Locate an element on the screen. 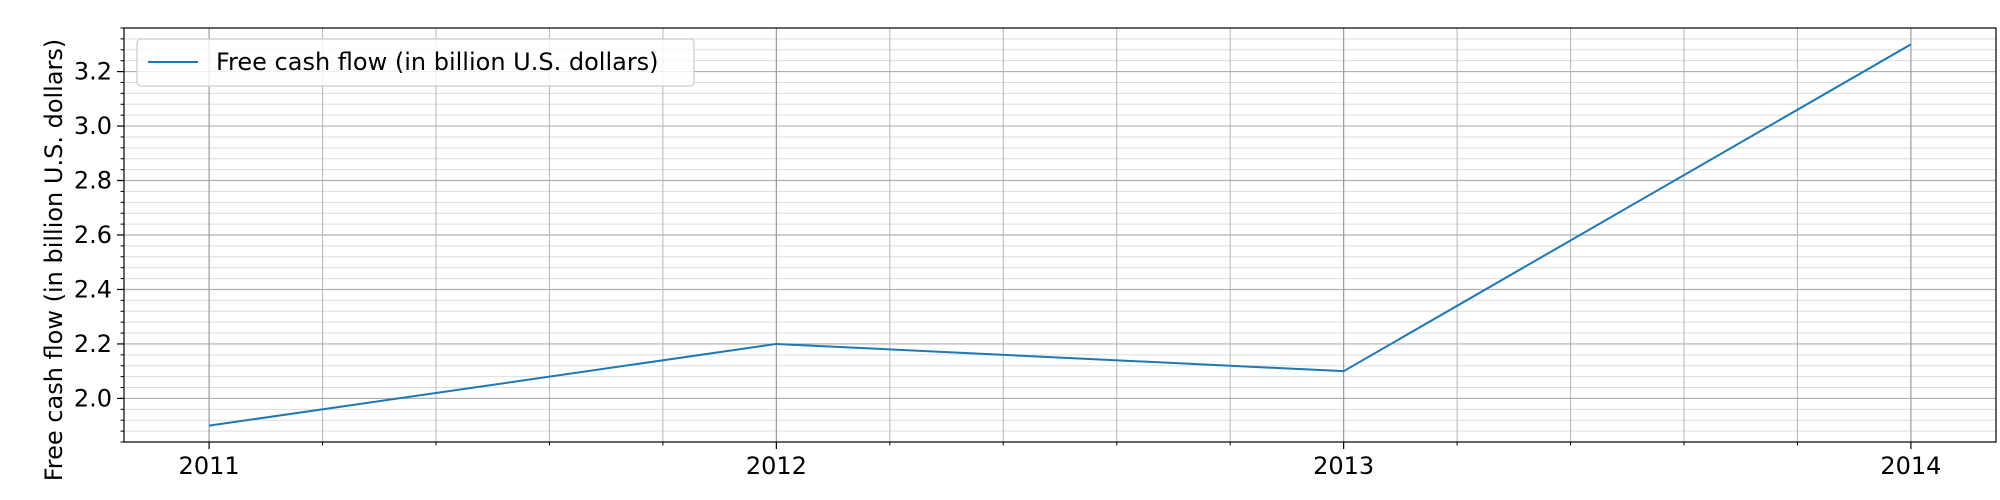  y-tick-label: 2.8 is located at coordinates (93, 181).